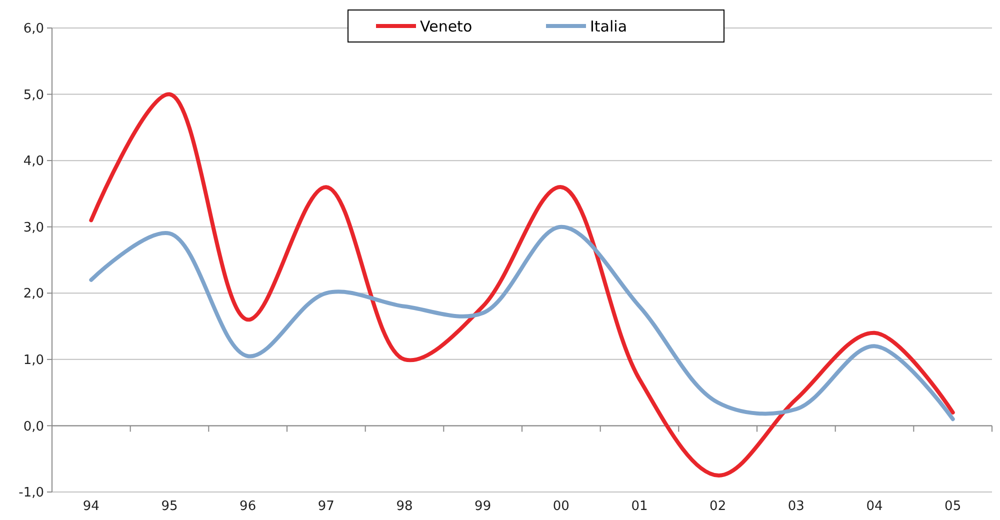  Describe the element at coordinates (953, 506) in the screenshot. I see `x-tick-label: 05` at that location.